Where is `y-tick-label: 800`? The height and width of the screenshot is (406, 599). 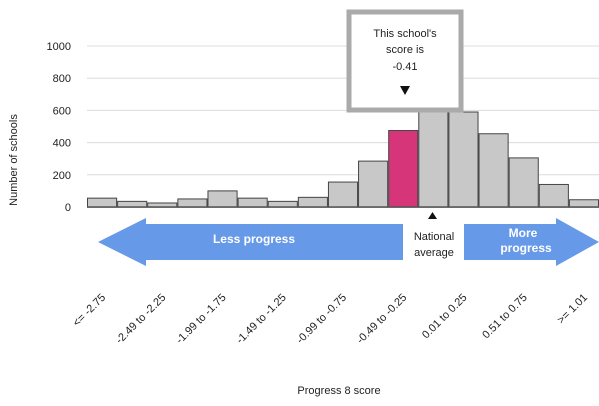 y-tick-label: 800 is located at coordinates (62, 79).